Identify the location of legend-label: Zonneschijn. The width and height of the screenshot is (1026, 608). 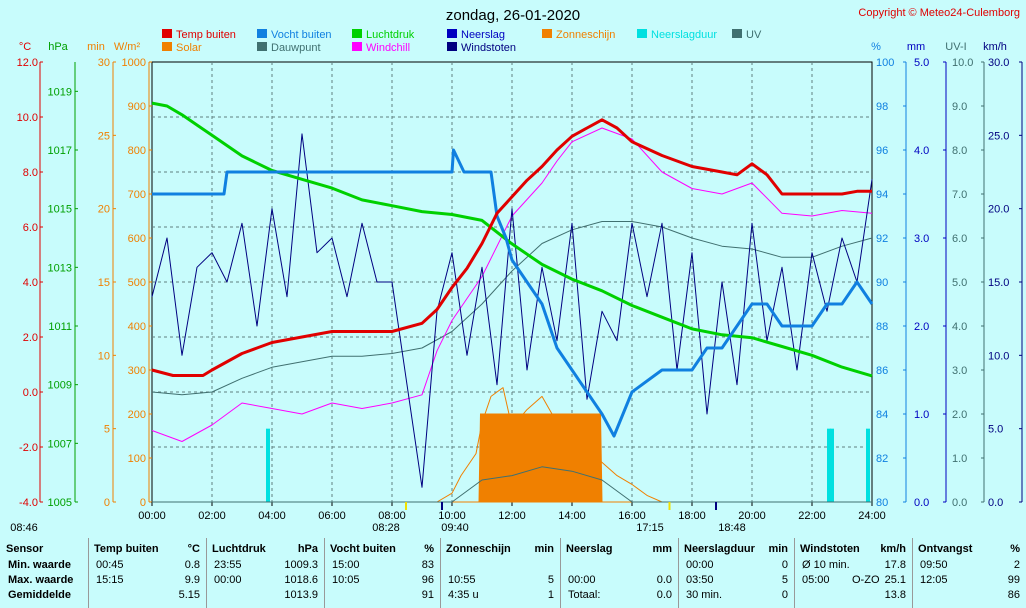
(585, 35).